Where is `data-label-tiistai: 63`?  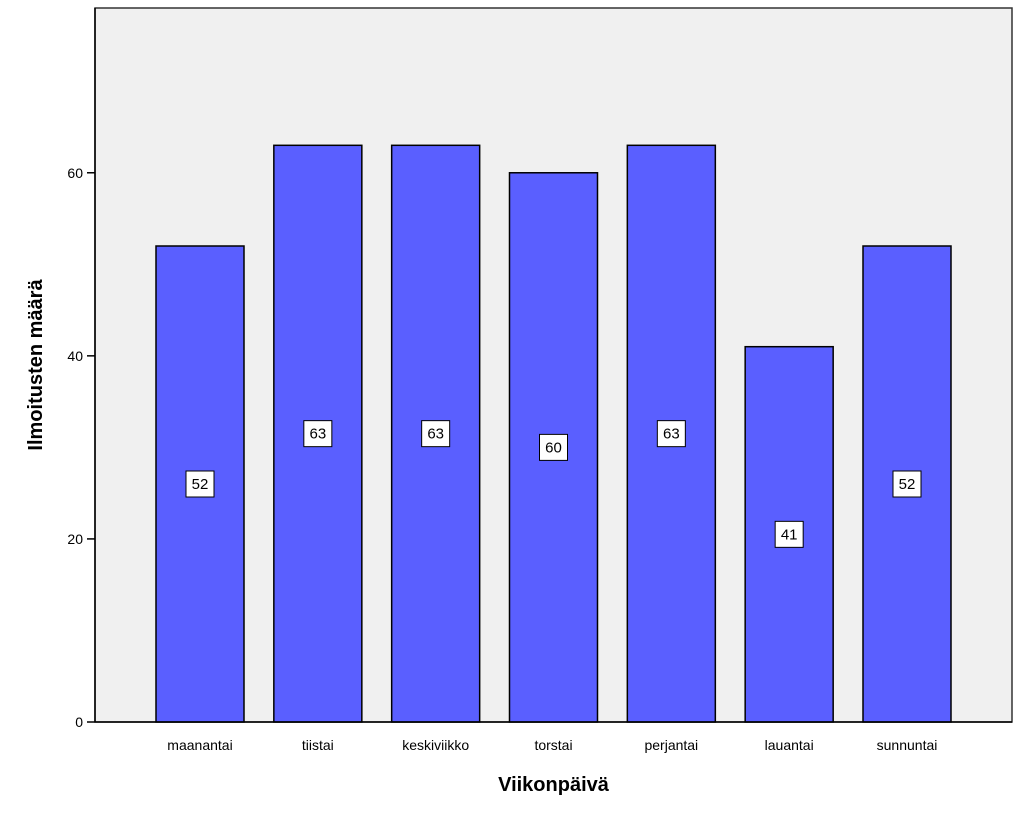 data-label-tiistai: 63 is located at coordinates (318, 434).